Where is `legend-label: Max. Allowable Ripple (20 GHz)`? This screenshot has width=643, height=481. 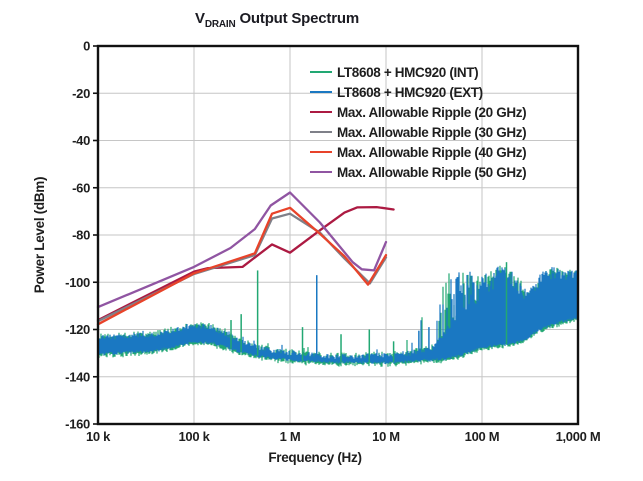 legend-label: Max. Allowable Ripple (20 GHz) is located at coordinates (432, 112).